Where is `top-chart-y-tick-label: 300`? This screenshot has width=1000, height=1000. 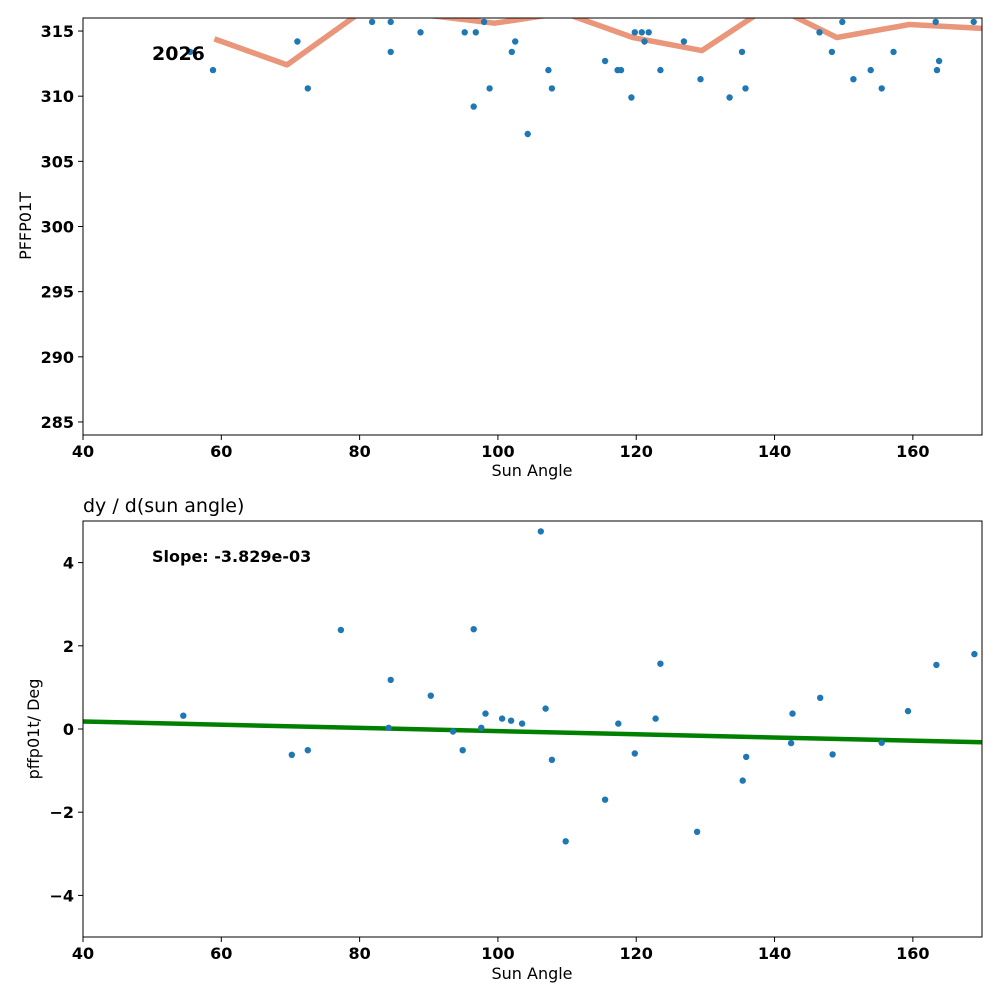 top-chart-y-tick-label: 300 is located at coordinates (57, 227).